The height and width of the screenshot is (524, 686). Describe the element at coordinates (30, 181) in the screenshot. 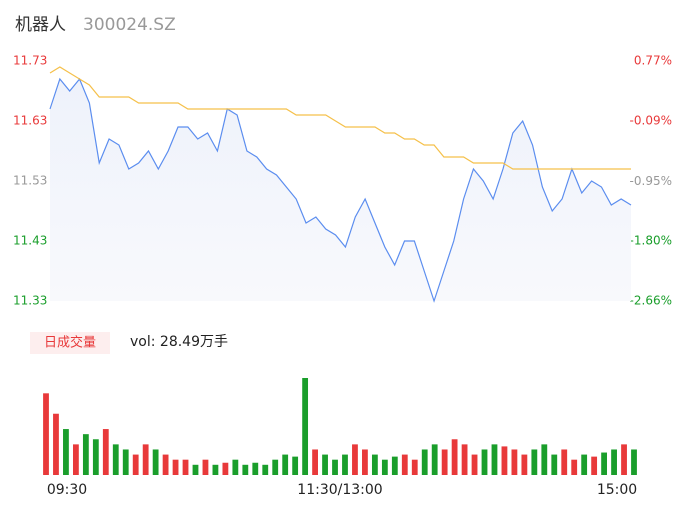

I see `y-tick-label: 11.53` at that location.